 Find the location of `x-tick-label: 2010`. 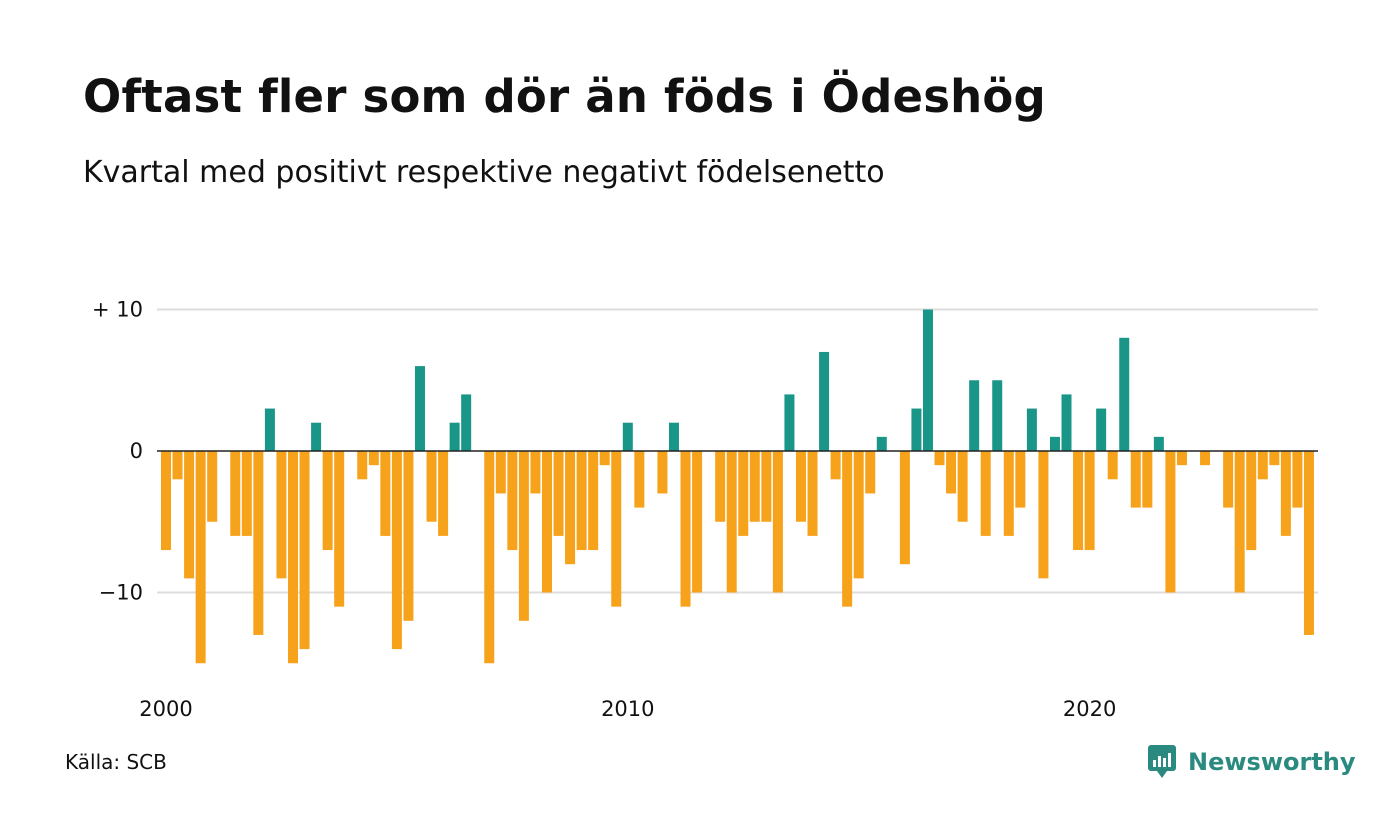

x-tick-label: 2010 is located at coordinates (627, 709).